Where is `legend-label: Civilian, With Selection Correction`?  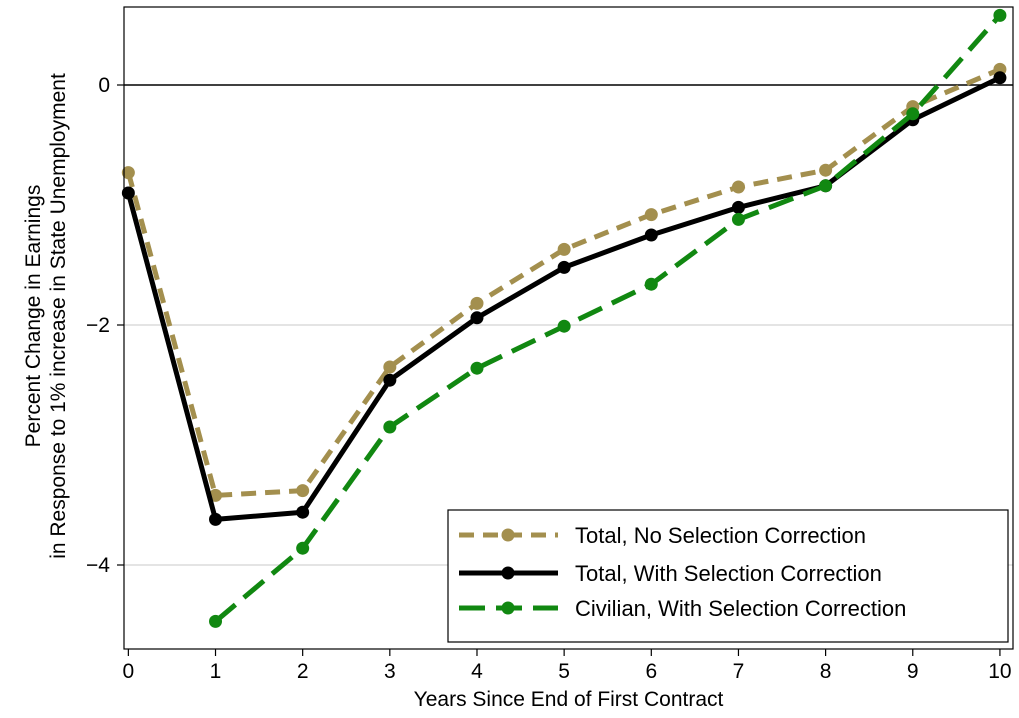
legend-label: Civilian, With Selection Correction is located at coordinates (740, 608).